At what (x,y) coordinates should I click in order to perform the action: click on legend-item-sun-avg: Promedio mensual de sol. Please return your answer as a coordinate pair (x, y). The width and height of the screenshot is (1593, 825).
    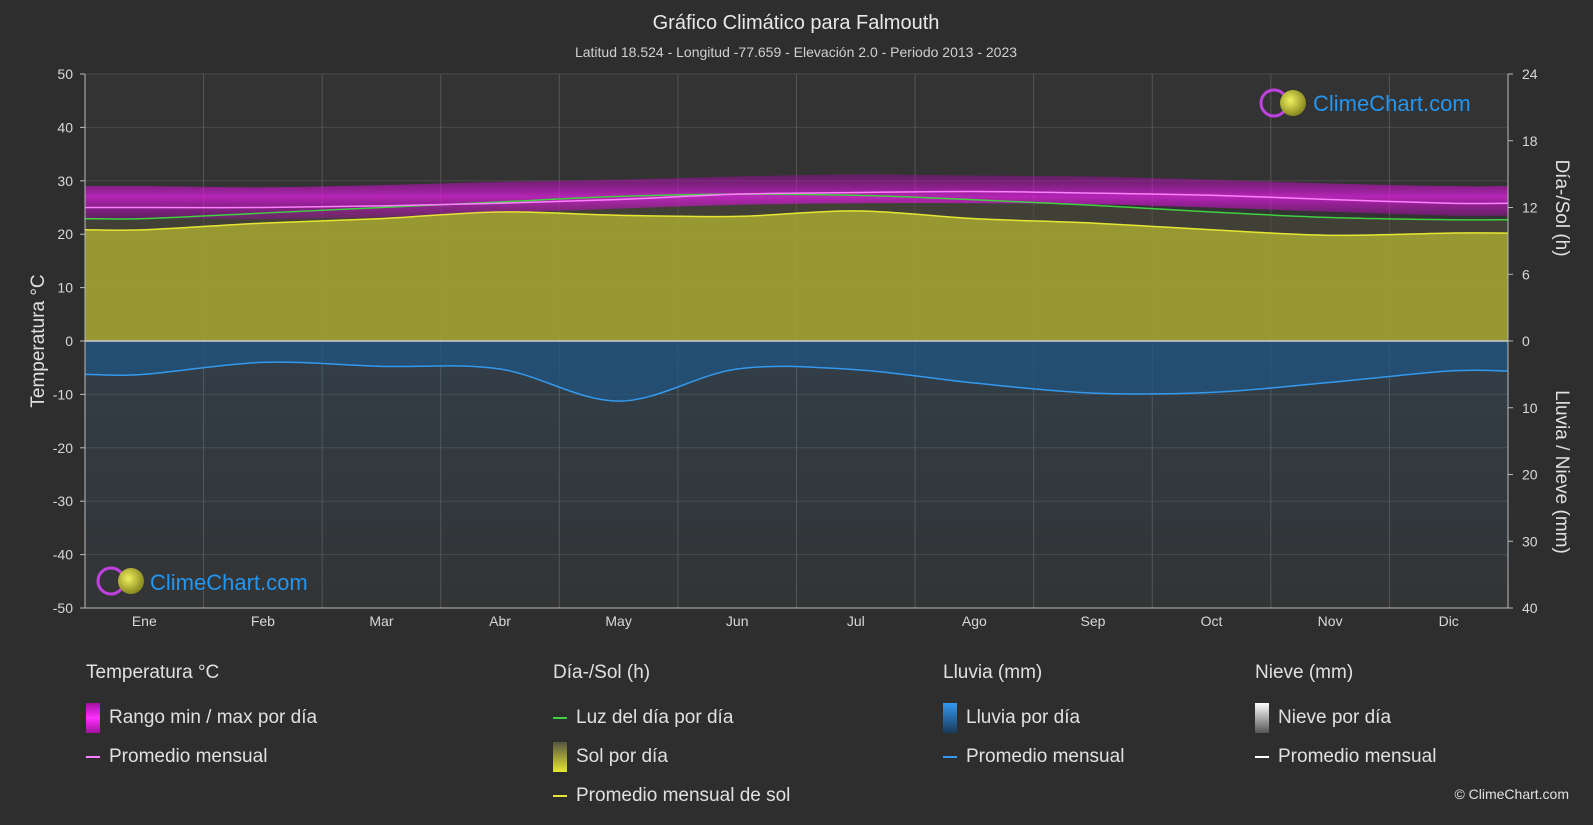
    Looking at the image, I should click on (671, 795).